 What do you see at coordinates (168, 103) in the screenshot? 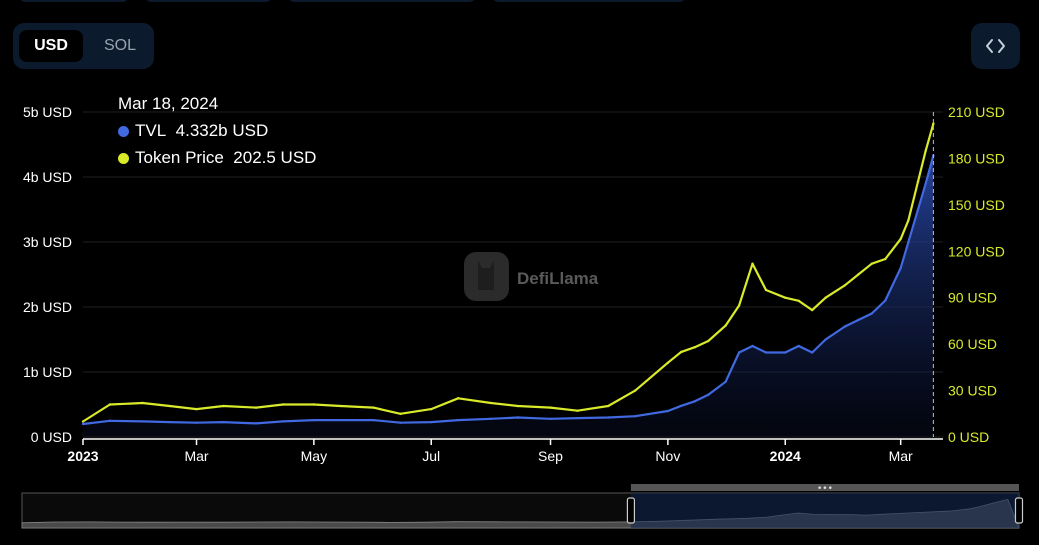
I see `tooltip-date: Mar 18, 2024` at bounding box center [168, 103].